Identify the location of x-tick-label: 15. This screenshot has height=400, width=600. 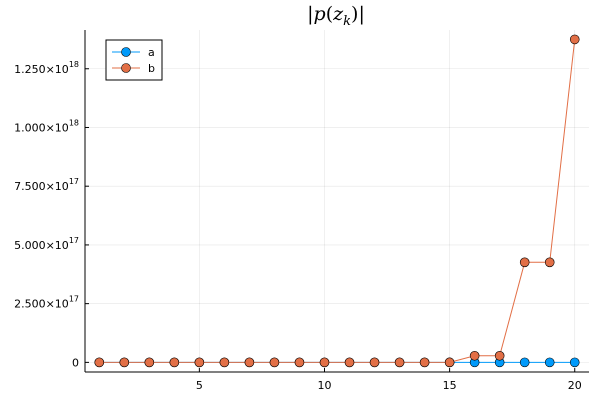
(450, 385).